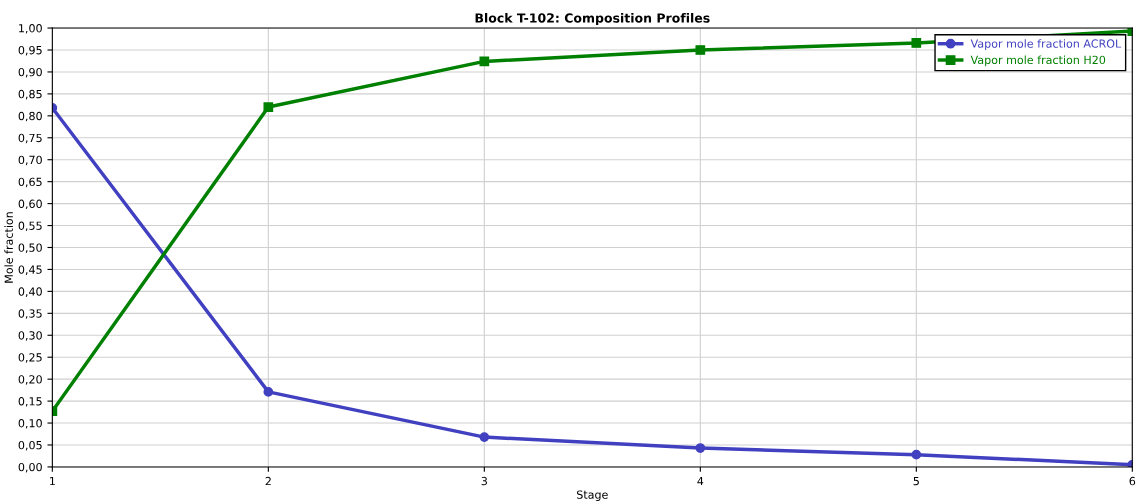  I want to click on x-axis-title: Stage, so click(592, 495).